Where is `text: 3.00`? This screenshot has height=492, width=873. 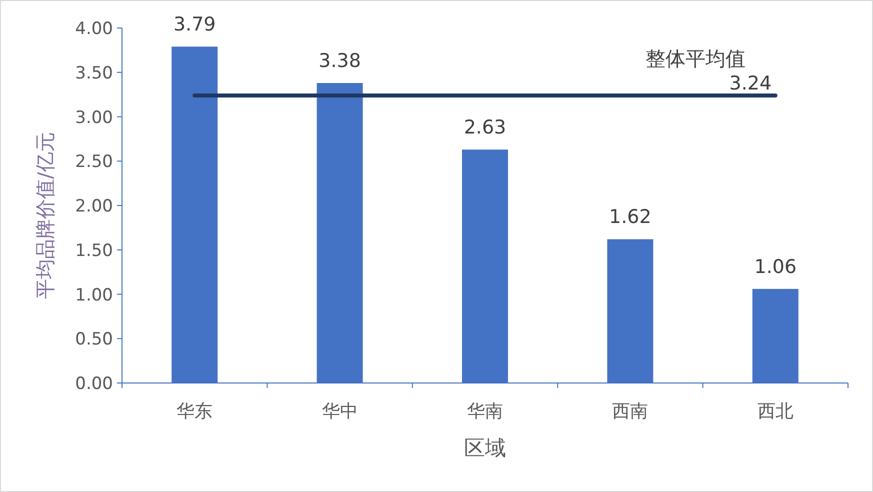 text: 3.00 is located at coordinates (94, 118).